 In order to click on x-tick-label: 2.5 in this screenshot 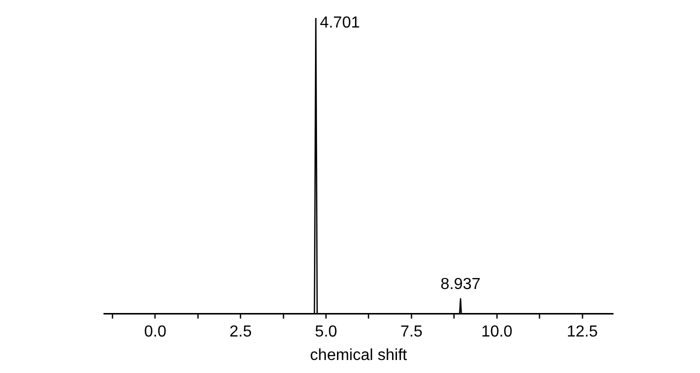, I will do `click(241, 332)`.